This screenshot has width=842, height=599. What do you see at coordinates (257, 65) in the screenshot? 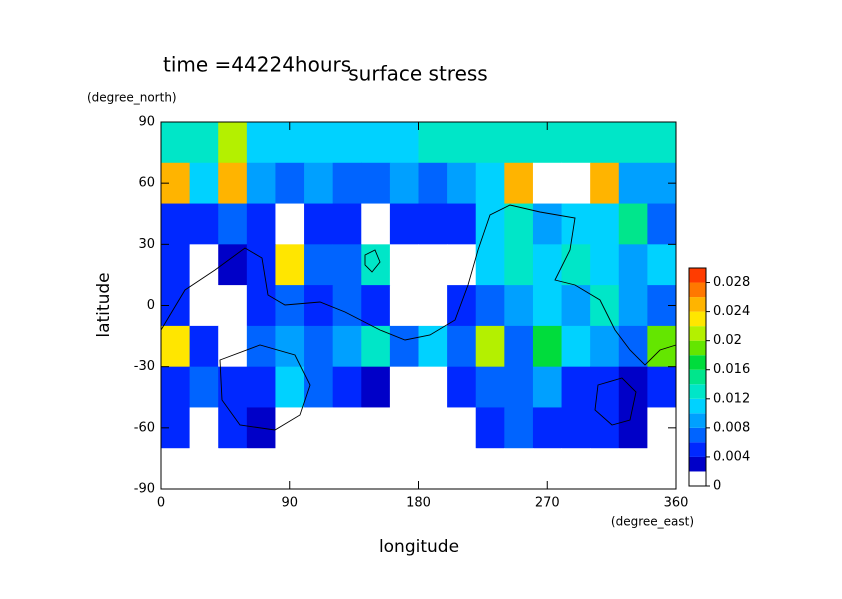
I see `subtitle: time =44224hours` at bounding box center [257, 65].